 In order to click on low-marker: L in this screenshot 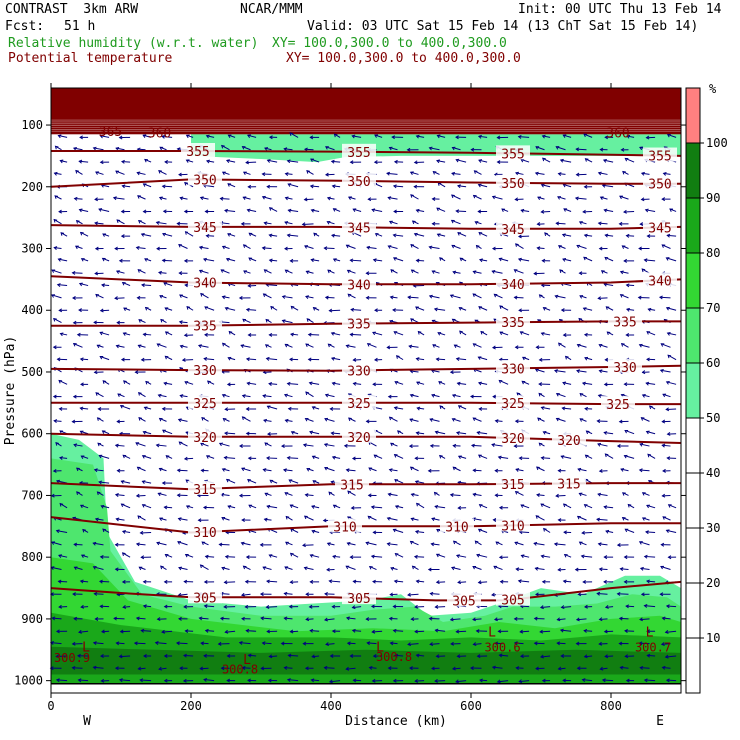, I will do `click(380, 648)`.